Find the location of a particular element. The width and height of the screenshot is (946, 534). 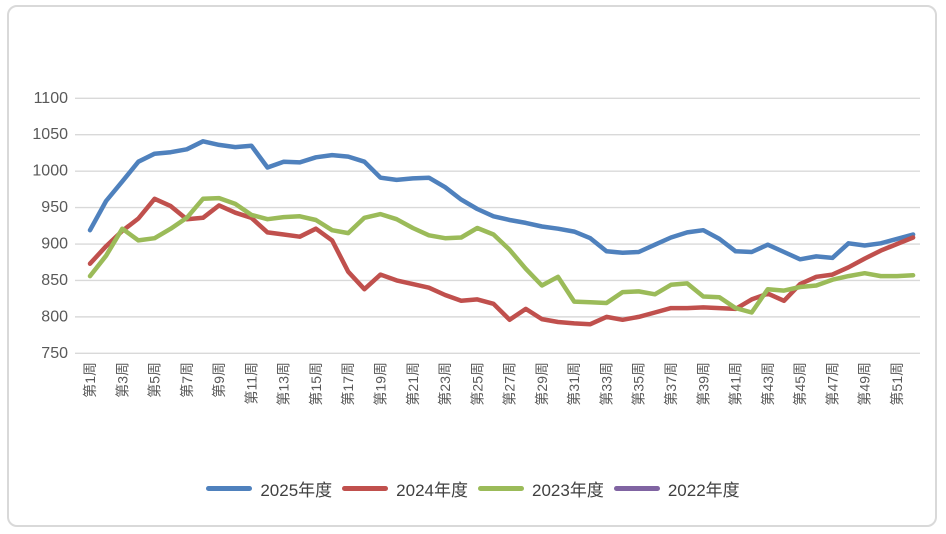

x-tick-label-week-27: 第27周 is located at coordinates (510, 384).